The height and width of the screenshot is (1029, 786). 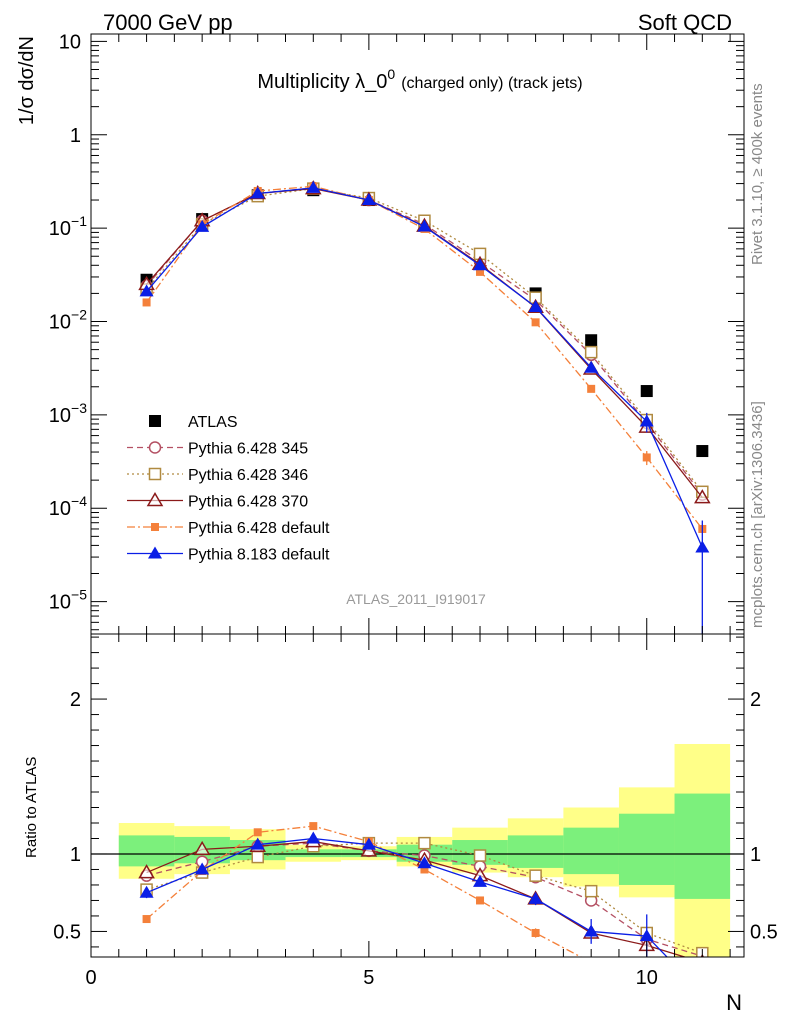 What do you see at coordinates (702, 496) in the screenshot?
I see `data-point-p370` at bounding box center [702, 496].